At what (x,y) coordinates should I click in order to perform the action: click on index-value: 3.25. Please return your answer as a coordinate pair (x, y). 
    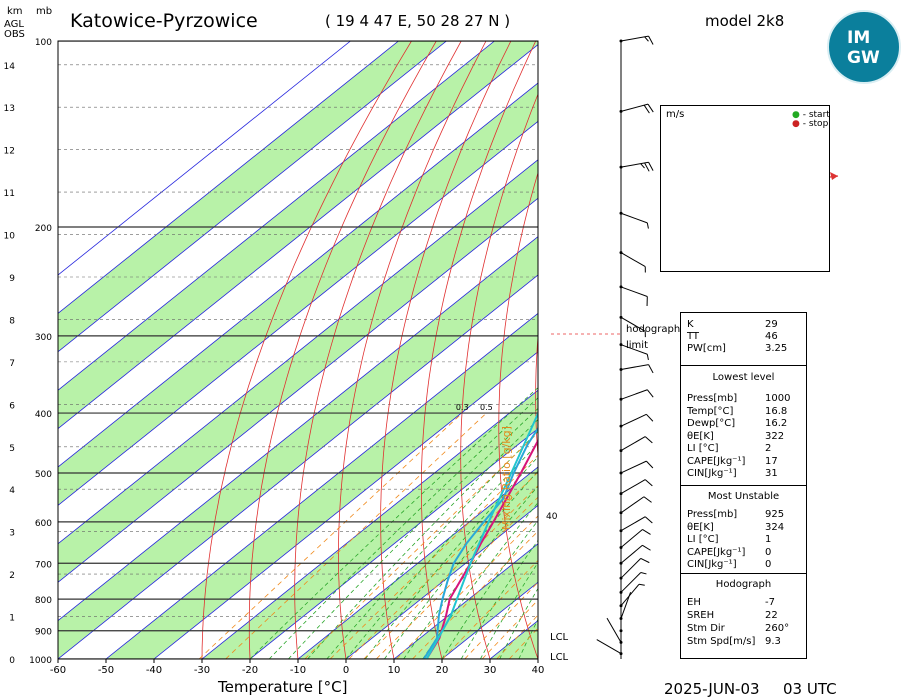
    Looking at the image, I should click on (776, 348).